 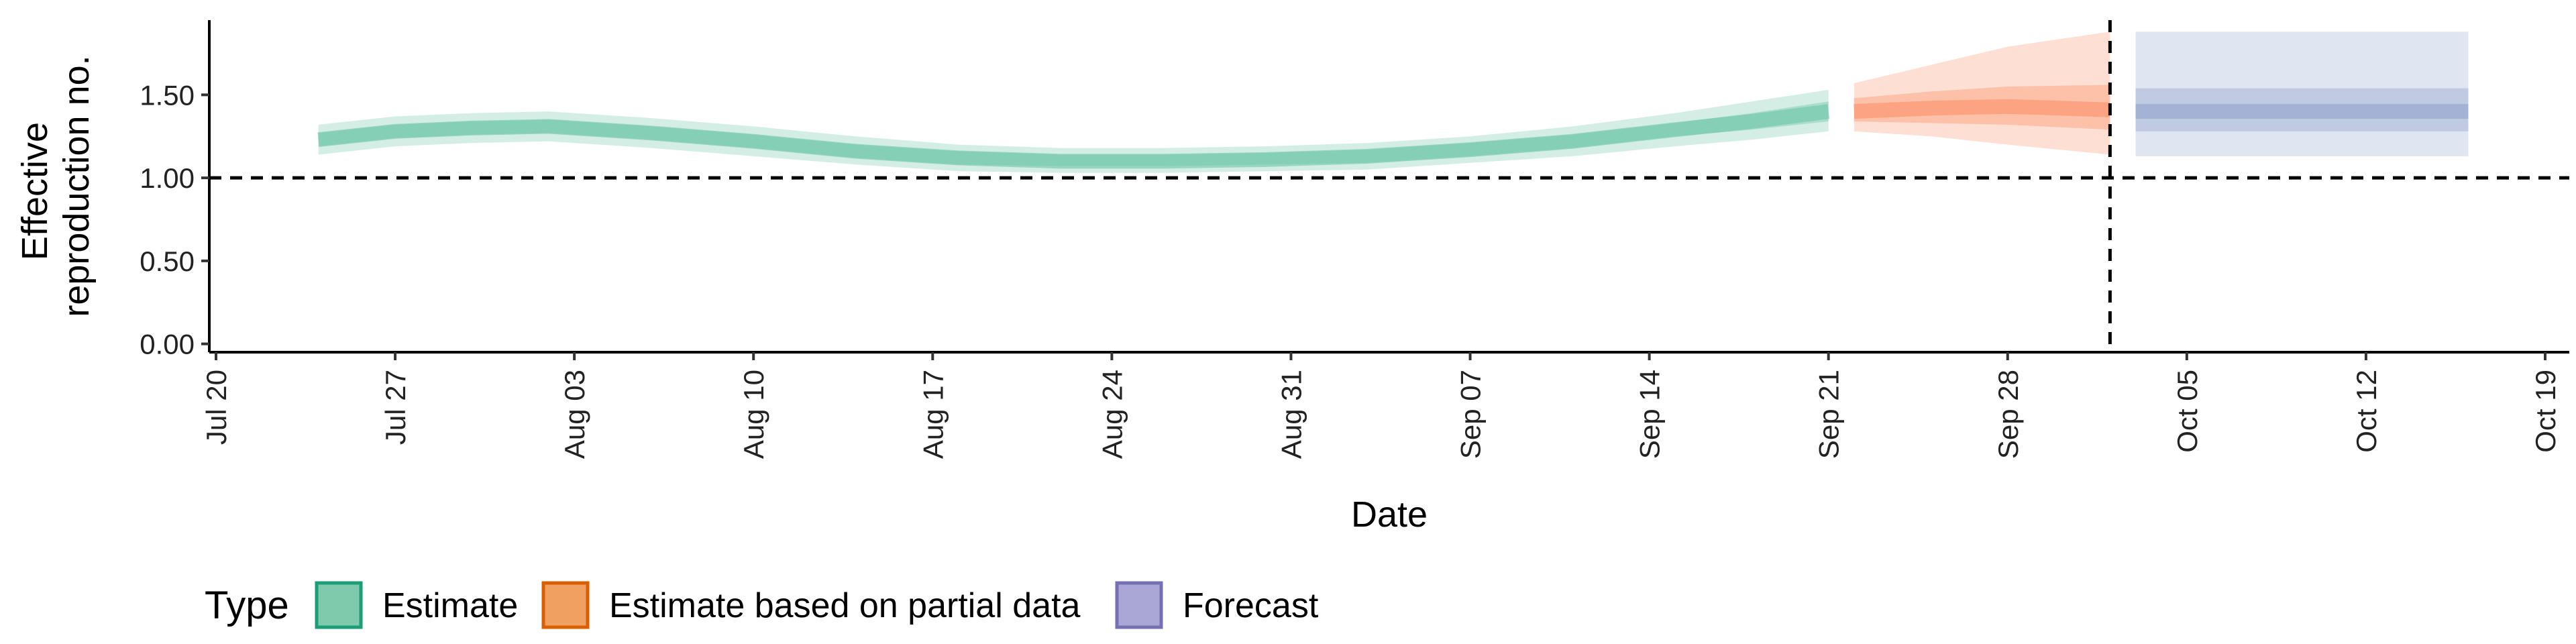 What do you see at coordinates (2008, 414) in the screenshot?
I see `x-tick-label: Sep 28` at bounding box center [2008, 414].